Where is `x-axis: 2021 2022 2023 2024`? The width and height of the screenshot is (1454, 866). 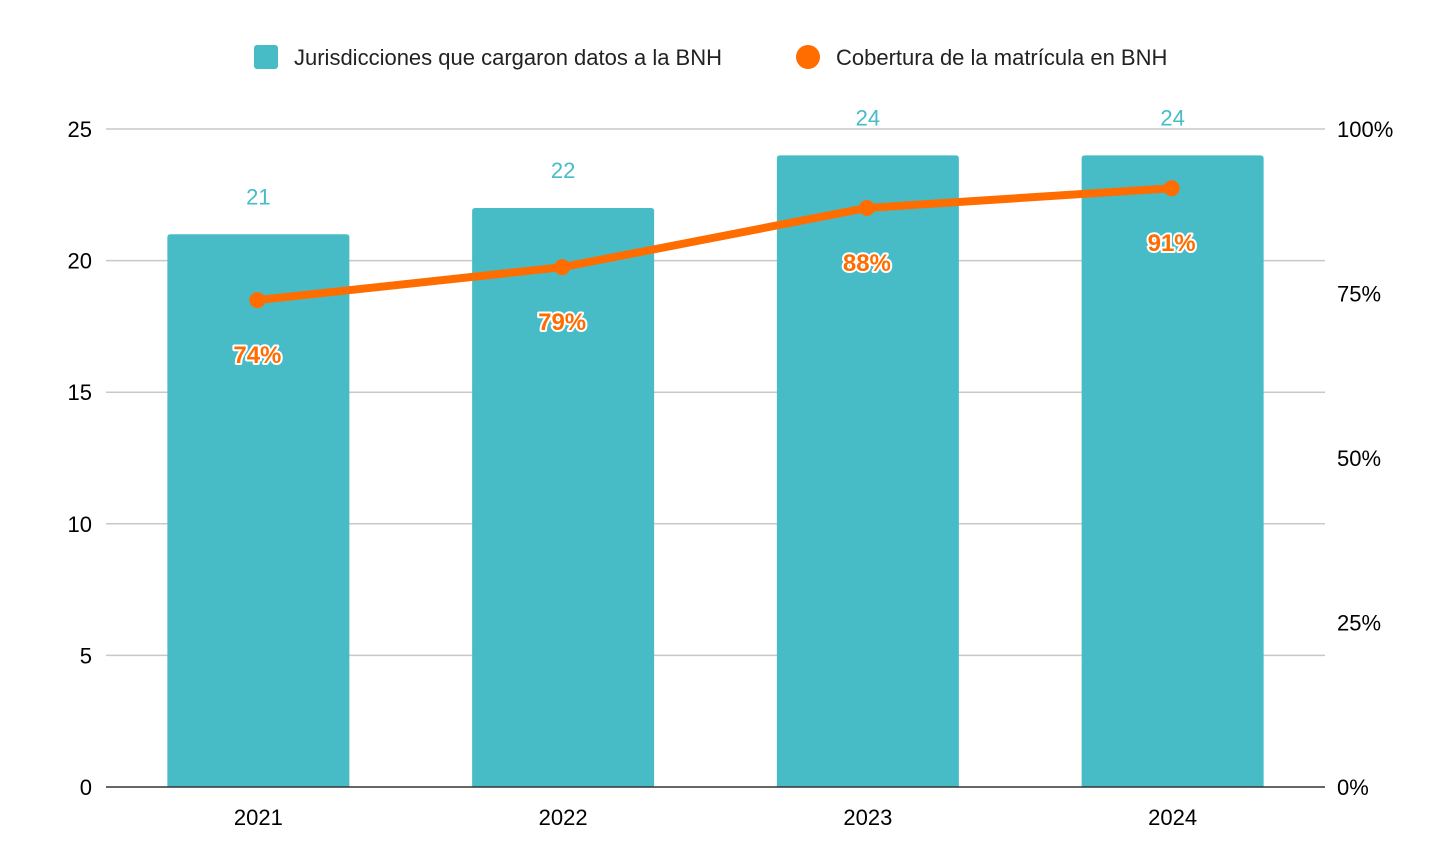 x-axis: 2021 2022 2023 2024 is located at coordinates (715, 817).